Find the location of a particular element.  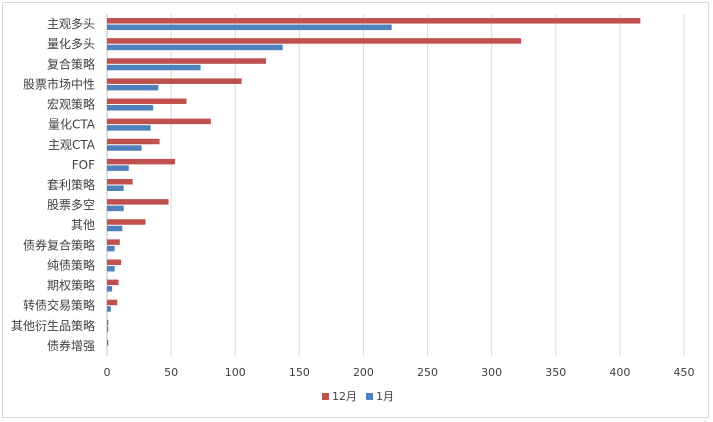

category-label: 其他衍生品策略 is located at coordinates (53, 325).